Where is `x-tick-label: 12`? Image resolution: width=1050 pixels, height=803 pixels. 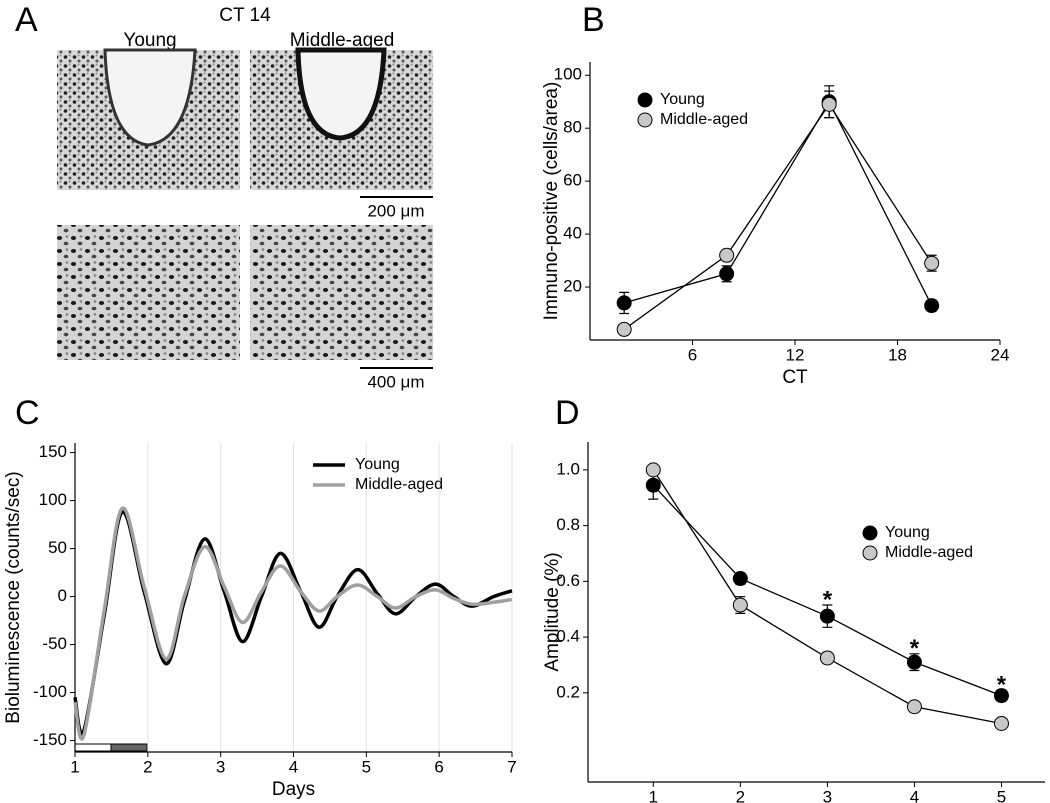
x-tick-label: 12 is located at coordinates (795, 354).